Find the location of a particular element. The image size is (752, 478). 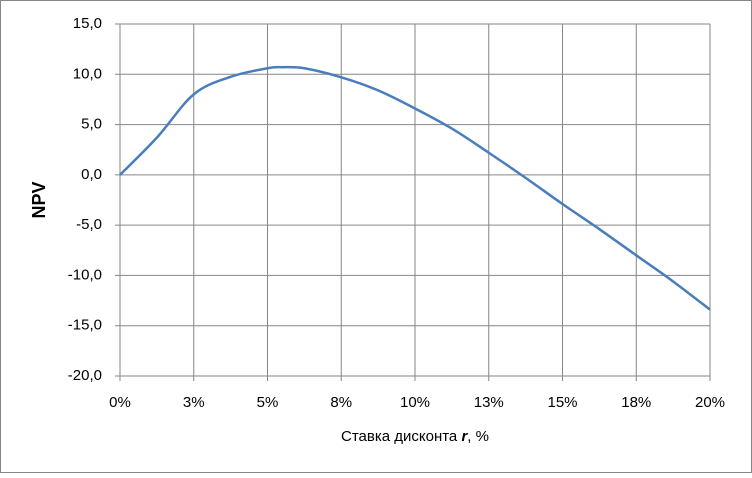

y-tick-label: 15,0 is located at coordinates (87, 23).